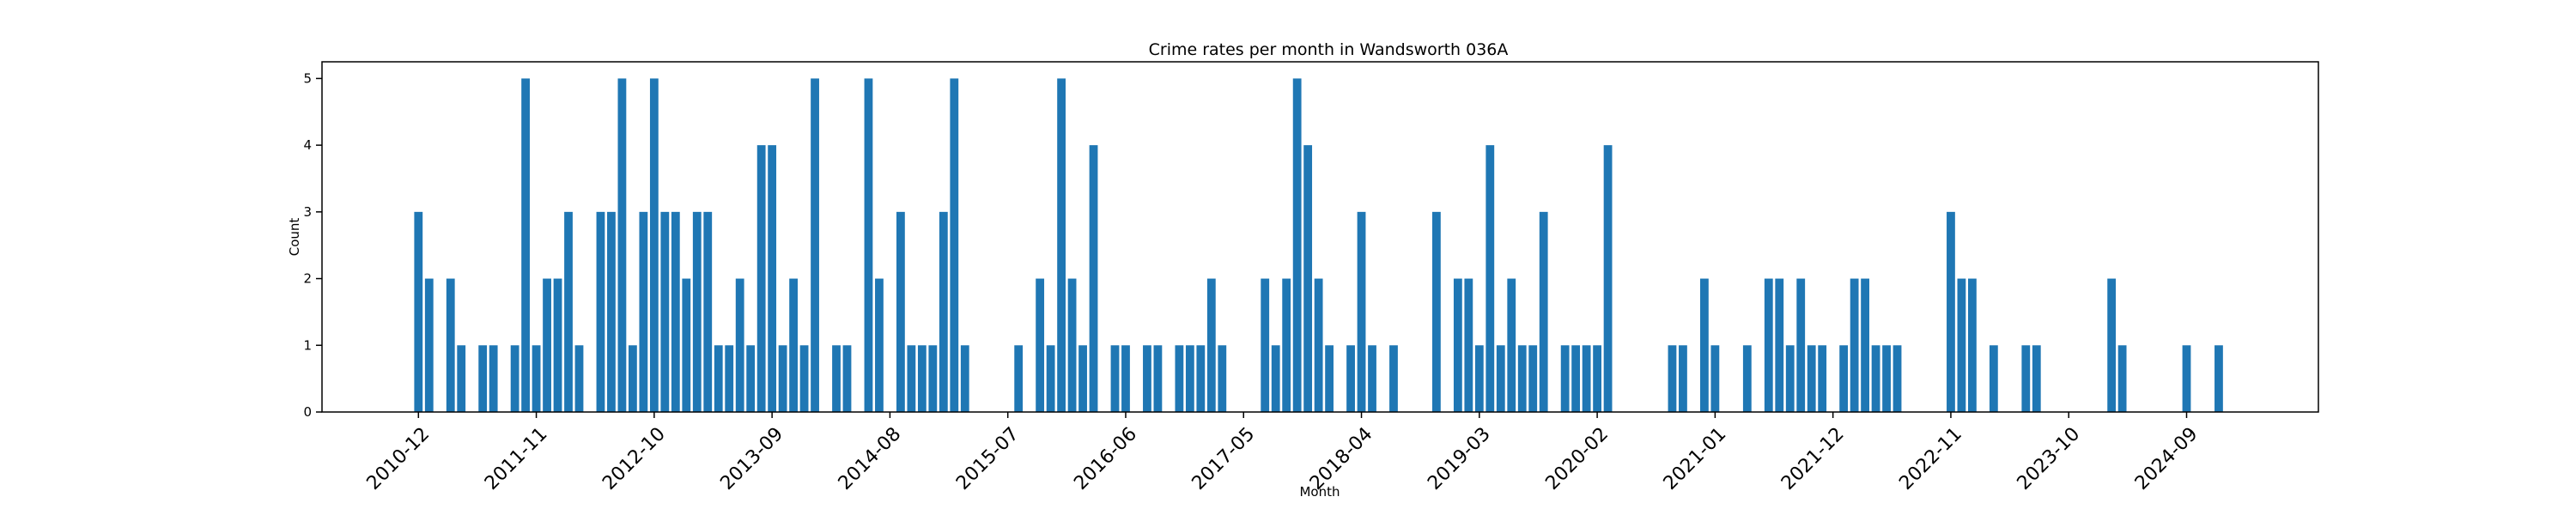  I want to click on x-tick-label: 2014-08, so click(870, 458).